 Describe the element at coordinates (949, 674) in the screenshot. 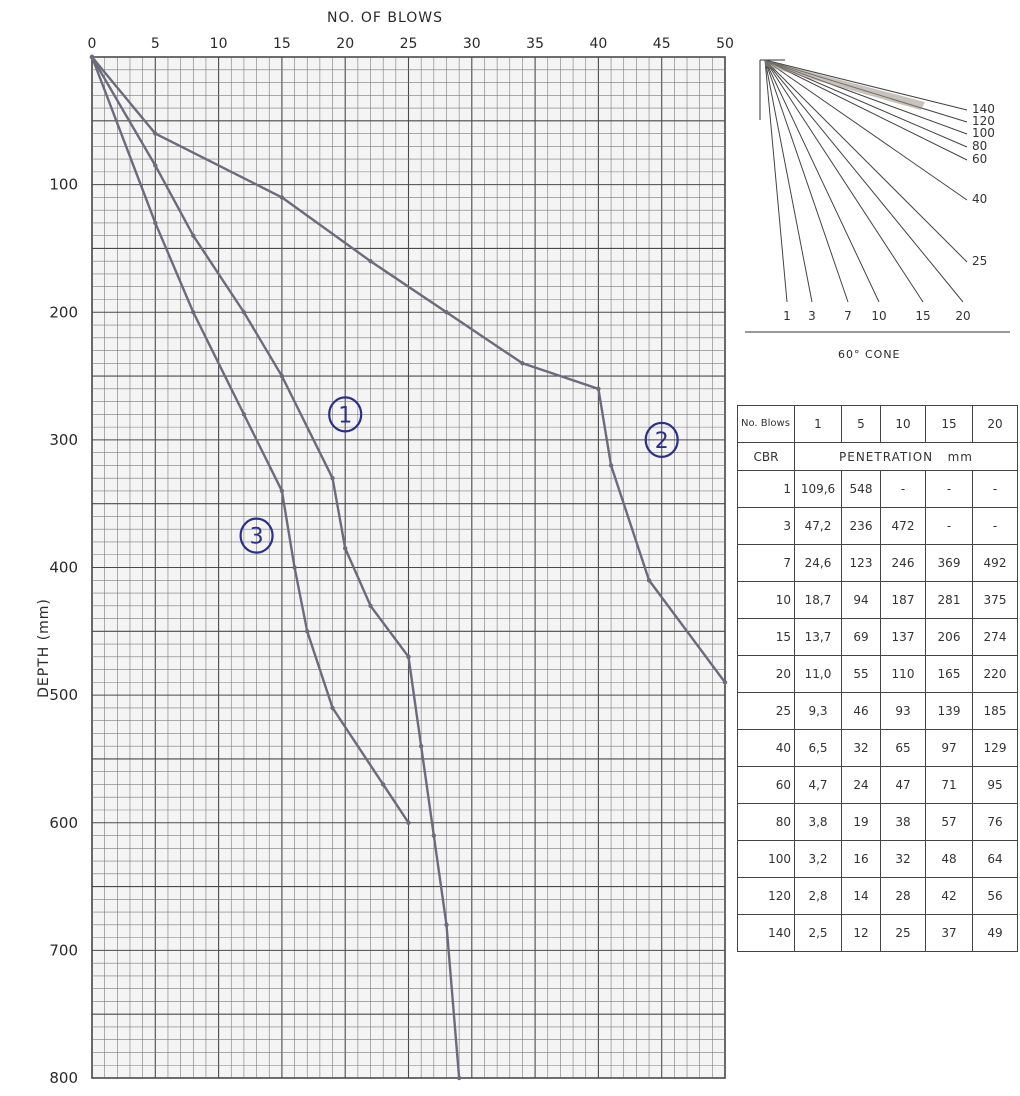

I see `penetration-cell: 165` at that location.